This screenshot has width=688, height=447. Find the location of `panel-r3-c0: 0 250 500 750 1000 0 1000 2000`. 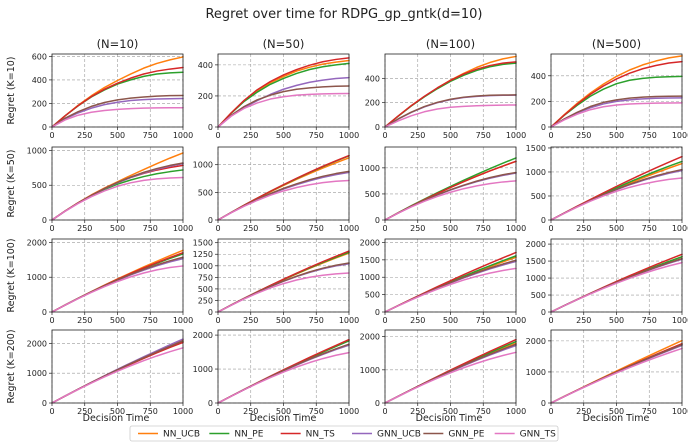

panel-r3-c0: 0 250 500 750 1000 0 1000 2000 is located at coordinates (110, 372).